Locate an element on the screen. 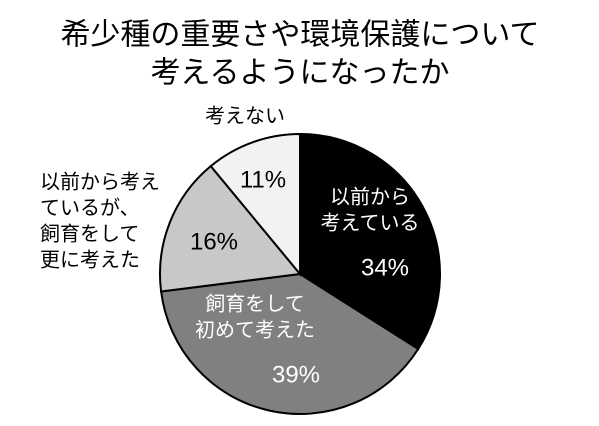 The image size is (599, 426). slice-label: 考えない is located at coordinates (245, 116).